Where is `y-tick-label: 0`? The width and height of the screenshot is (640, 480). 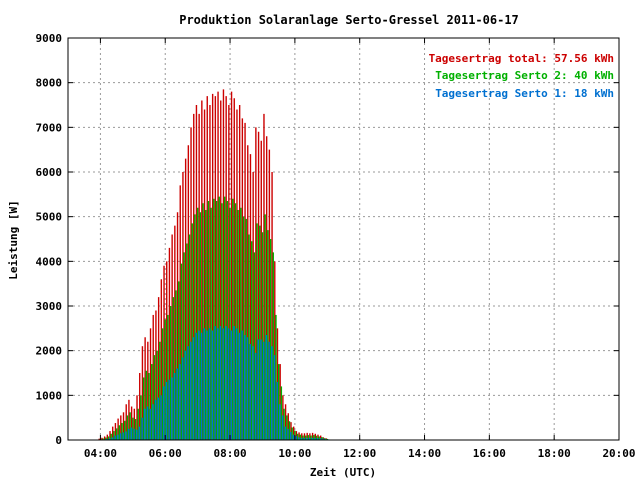
y-tick-label: 0 is located at coordinates (58, 440).